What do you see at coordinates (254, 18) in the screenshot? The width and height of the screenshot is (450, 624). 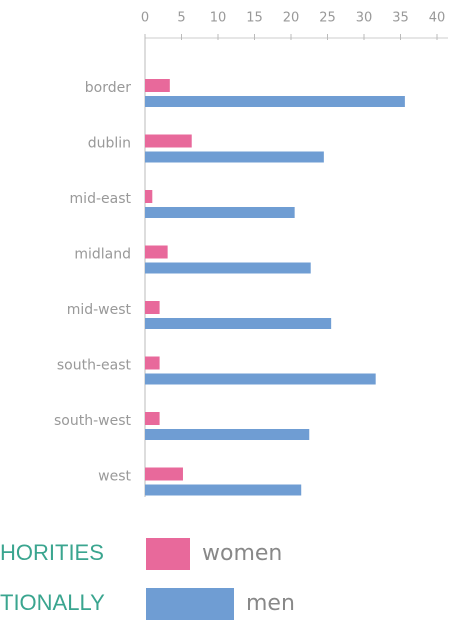 I see `x-tick-label: 15` at bounding box center [254, 18].